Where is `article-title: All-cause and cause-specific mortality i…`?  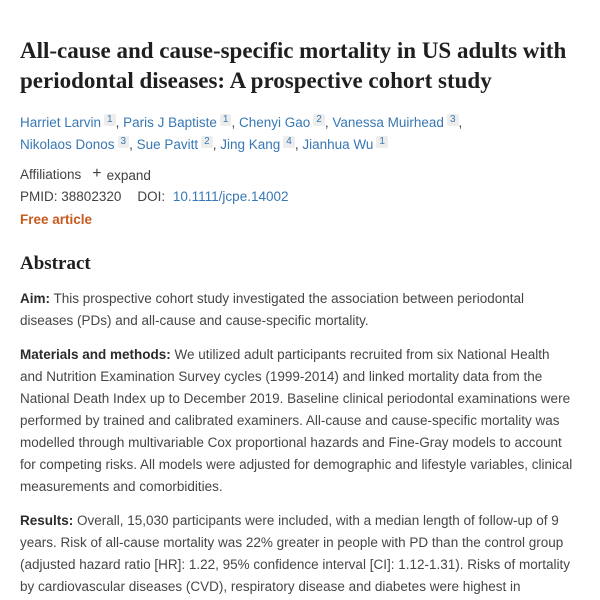 article-title: All-cause and cause-specific mortality i… is located at coordinates (293, 65).